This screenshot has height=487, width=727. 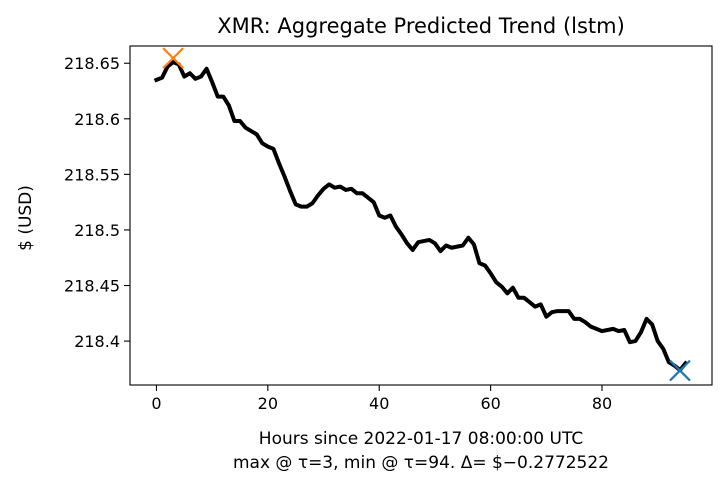 I want to click on x-tick-label: 20, so click(x=268, y=403).